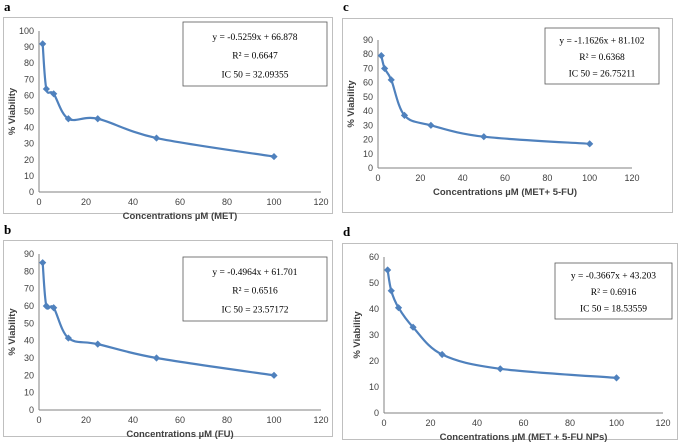 The height and width of the screenshot is (443, 685). What do you see at coordinates (227, 202) in the screenshot?
I see `chart-a-xtick-label: 80` at bounding box center [227, 202].